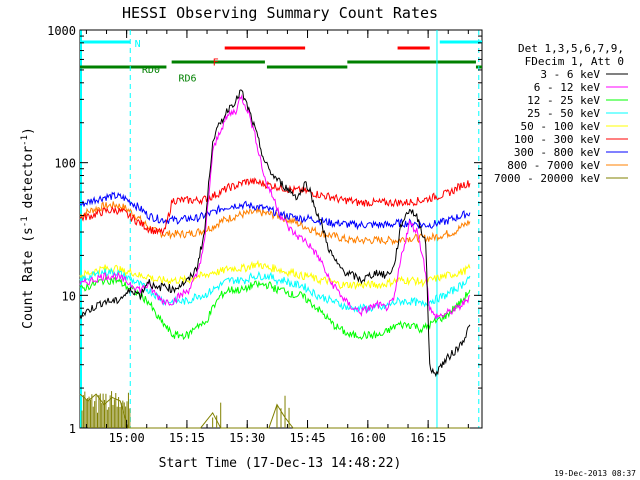  What do you see at coordinates (563, 100) in the screenshot?
I see `legend-label-2: 12 - 25 keV` at bounding box center [563, 100].